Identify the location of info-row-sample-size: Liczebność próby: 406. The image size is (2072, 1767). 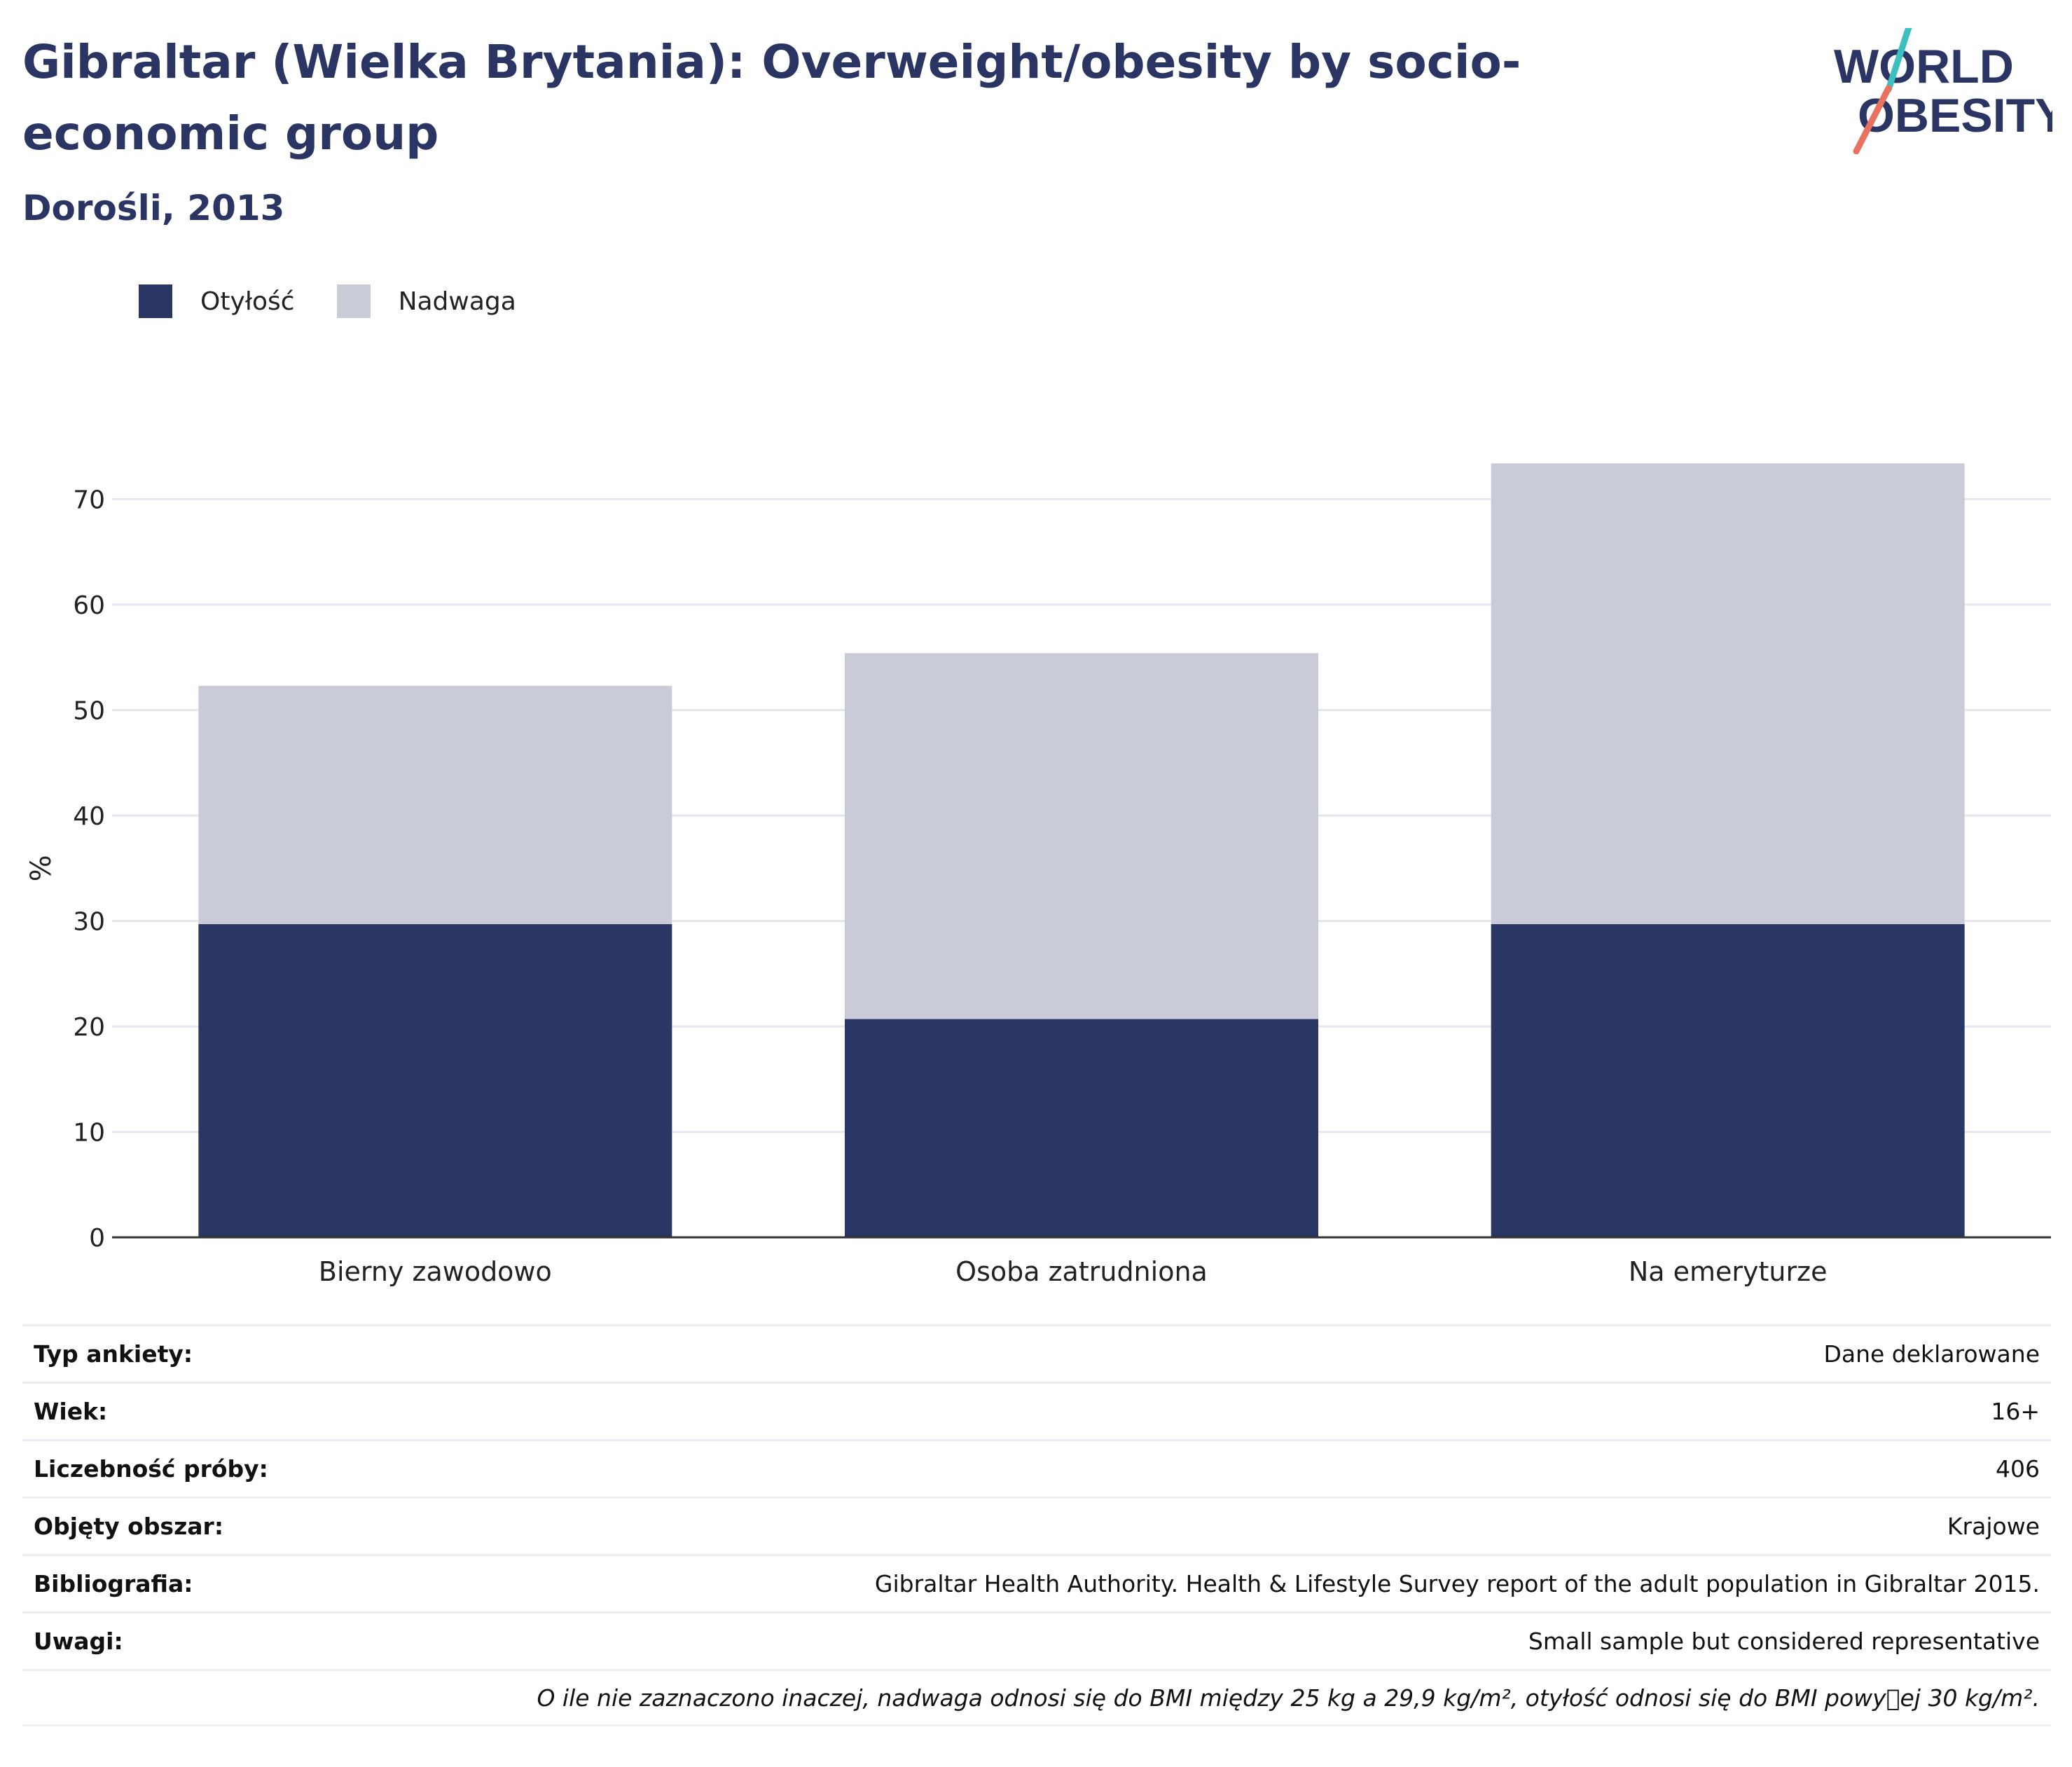
(1037, 1468).